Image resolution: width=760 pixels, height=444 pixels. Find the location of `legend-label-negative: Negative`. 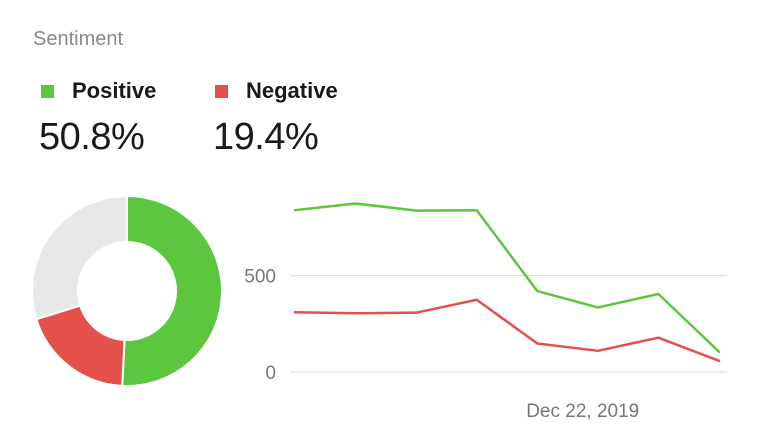

legend-label-negative: Negative is located at coordinates (292, 90).